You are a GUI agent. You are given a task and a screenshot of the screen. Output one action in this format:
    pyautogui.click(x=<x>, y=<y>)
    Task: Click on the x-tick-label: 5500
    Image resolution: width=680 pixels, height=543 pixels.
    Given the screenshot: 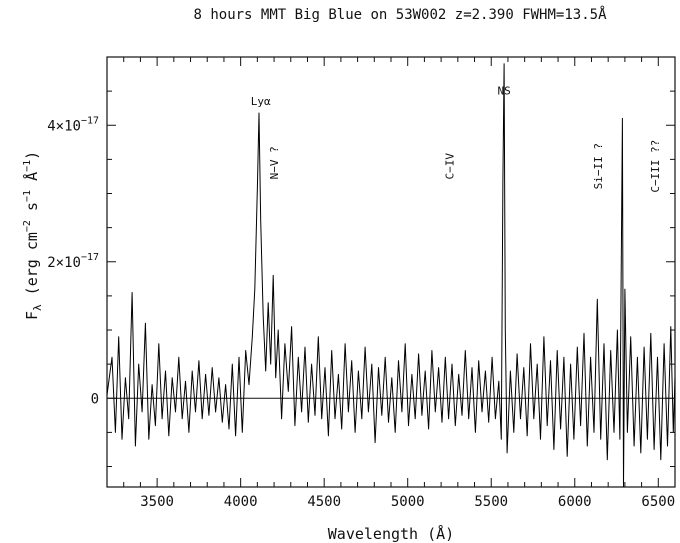 What is the action you would take?
    pyautogui.click(x=491, y=502)
    